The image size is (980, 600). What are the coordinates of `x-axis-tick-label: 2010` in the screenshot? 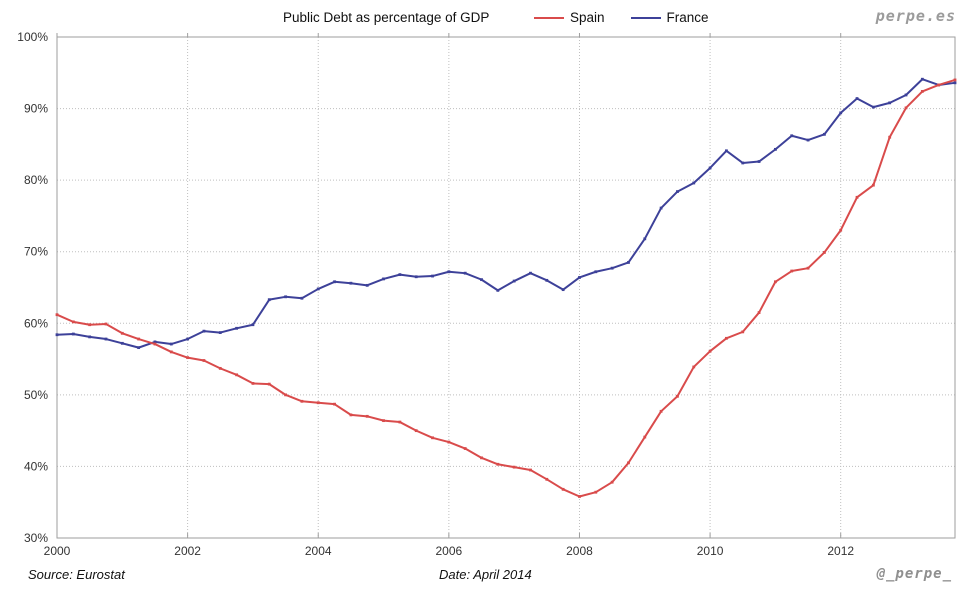 It's located at (710, 551).